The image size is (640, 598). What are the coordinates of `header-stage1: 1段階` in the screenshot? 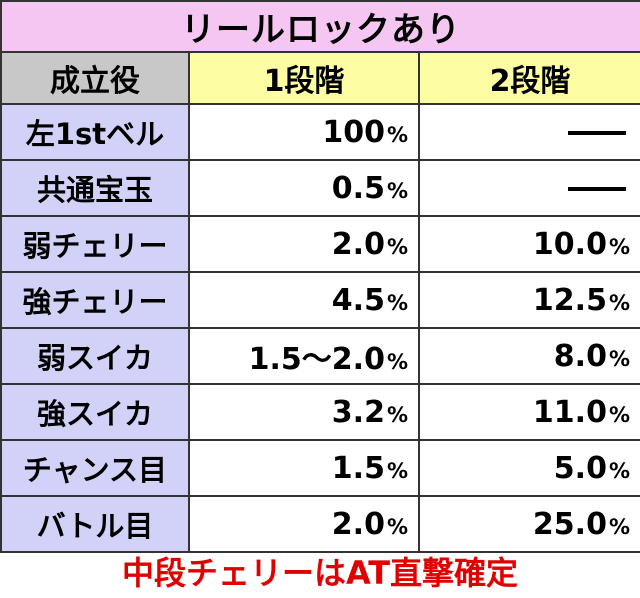 It's located at (304, 78).